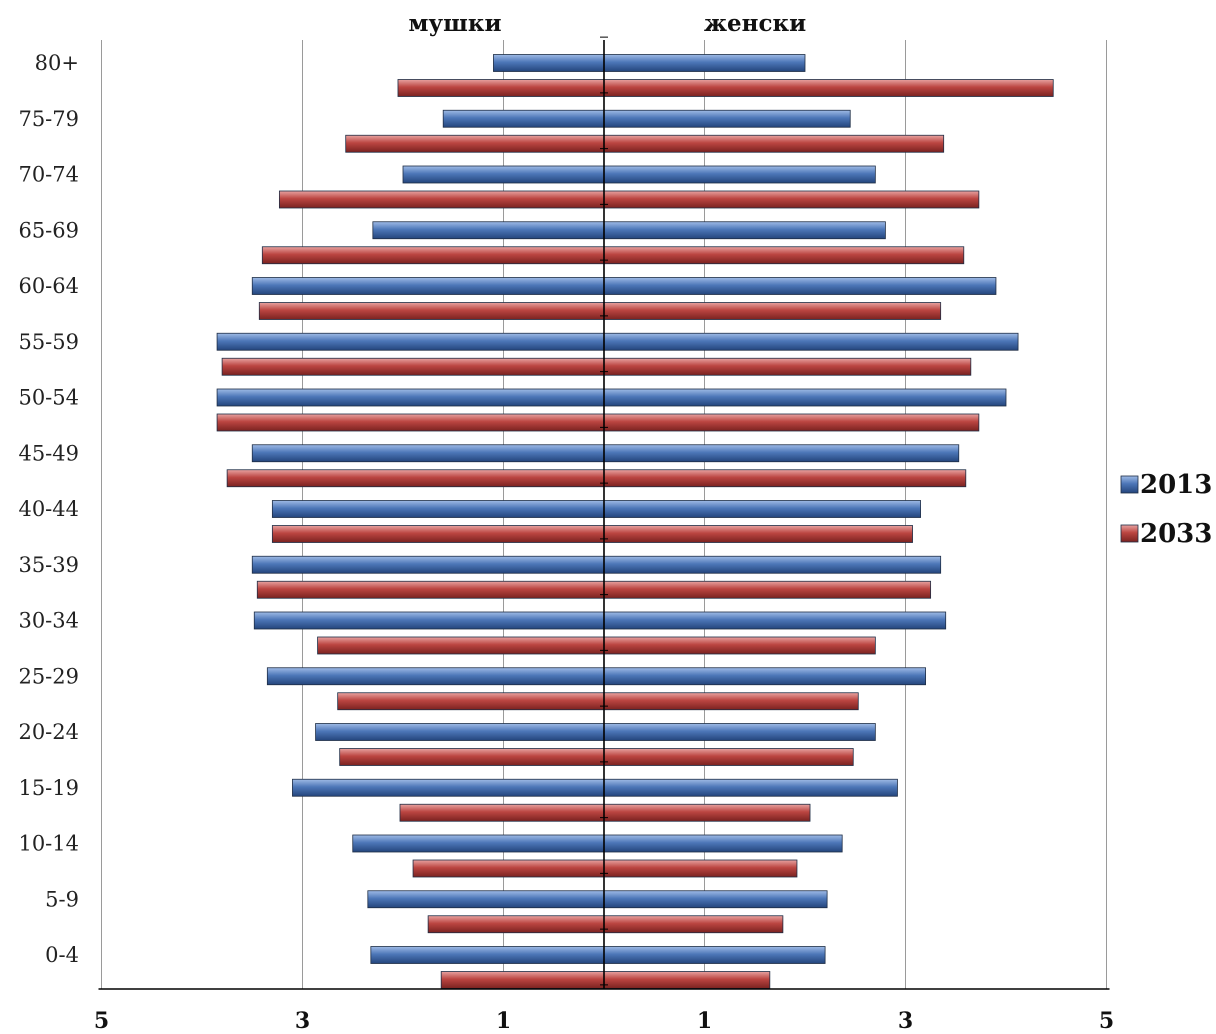 This screenshot has height=1034, width=1216. What do you see at coordinates (48, 398) in the screenshot?
I see `category-label-50-54: 50-54` at bounding box center [48, 398].